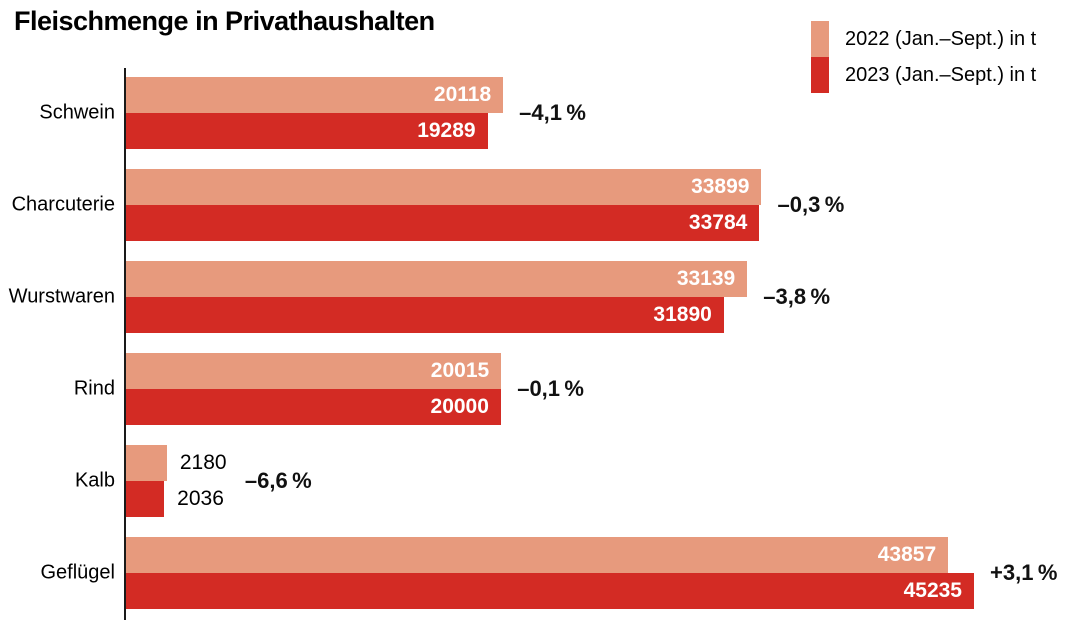  I want to click on bar-value-label: 2180, so click(203, 462).